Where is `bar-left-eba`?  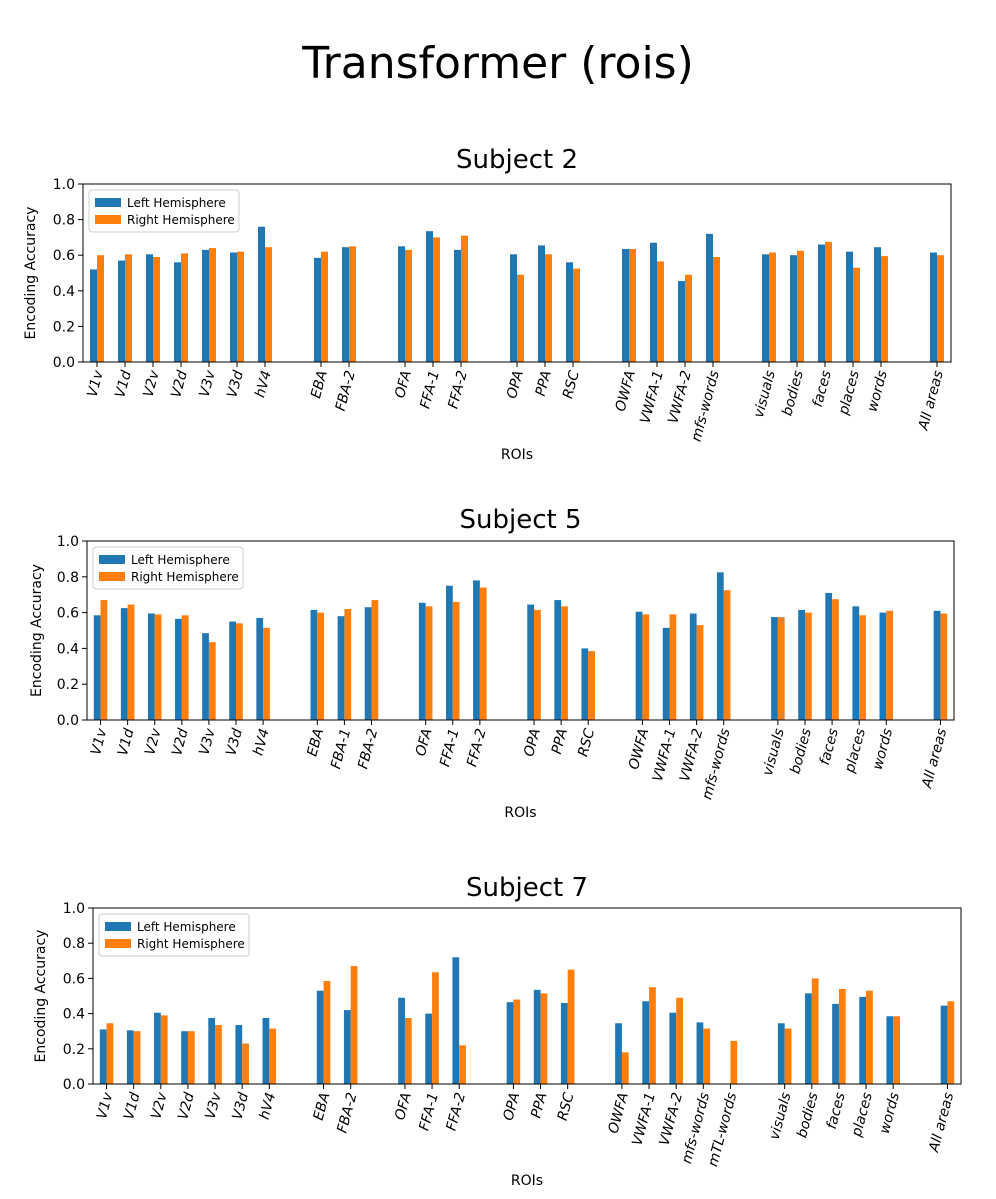
bar-left-eba is located at coordinates (320, 1037).